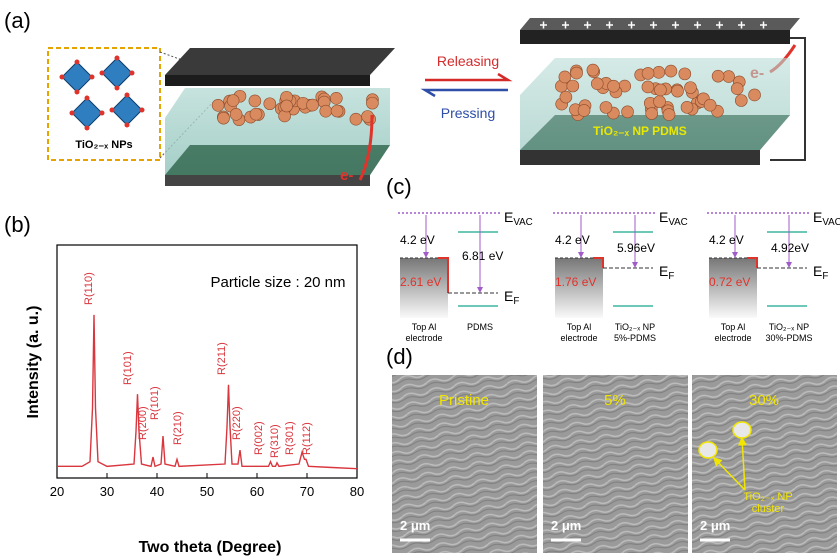  I want to click on layer-caption: TiO₂₋ₓ NP PDMS, so click(640, 131).